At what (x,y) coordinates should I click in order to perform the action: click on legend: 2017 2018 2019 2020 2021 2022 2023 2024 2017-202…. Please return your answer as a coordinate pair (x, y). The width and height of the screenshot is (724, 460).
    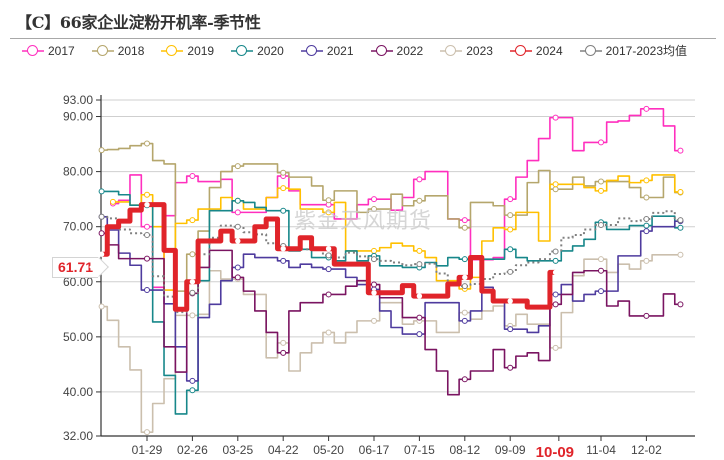
    Looking at the image, I should click on (363, 50).